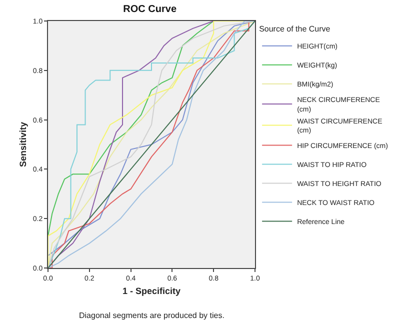  I want to click on x-axis-title: 1 - Specificity, so click(151, 291).